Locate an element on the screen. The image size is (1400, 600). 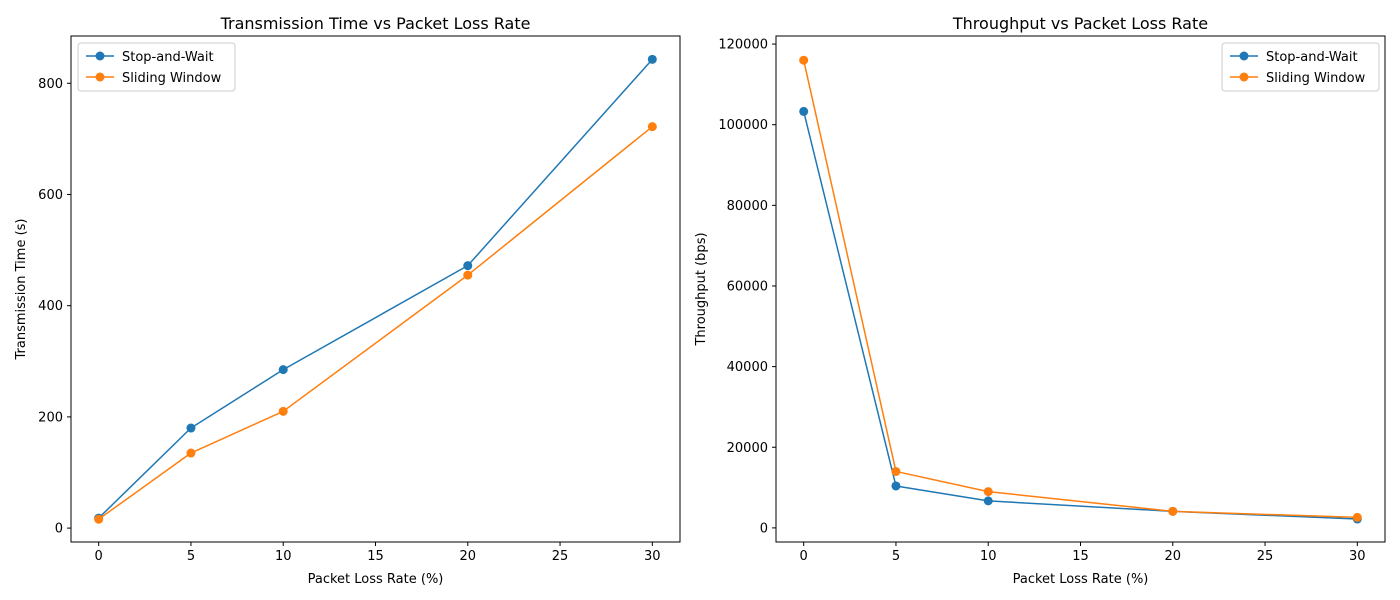
y-axis-label-2: Throughput (bps) is located at coordinates (701, 289).